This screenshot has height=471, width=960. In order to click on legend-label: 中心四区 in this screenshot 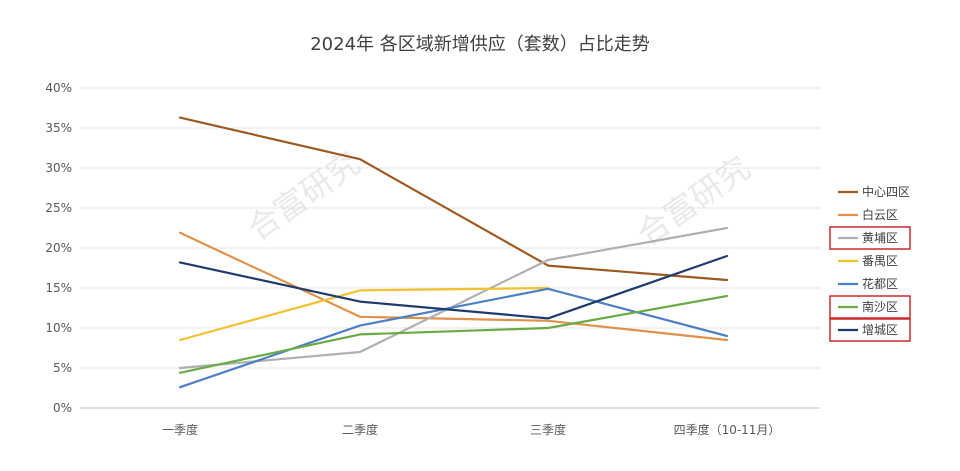, I will do `click(886, 191)`.